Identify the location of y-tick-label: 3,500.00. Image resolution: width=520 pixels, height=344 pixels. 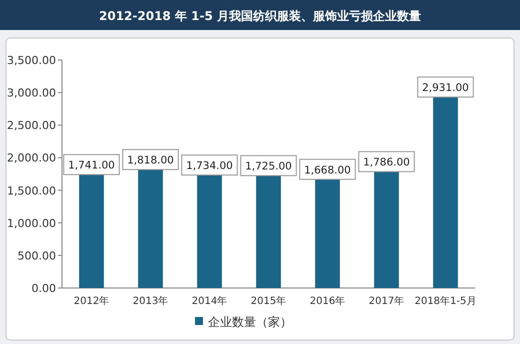
(31, 60).